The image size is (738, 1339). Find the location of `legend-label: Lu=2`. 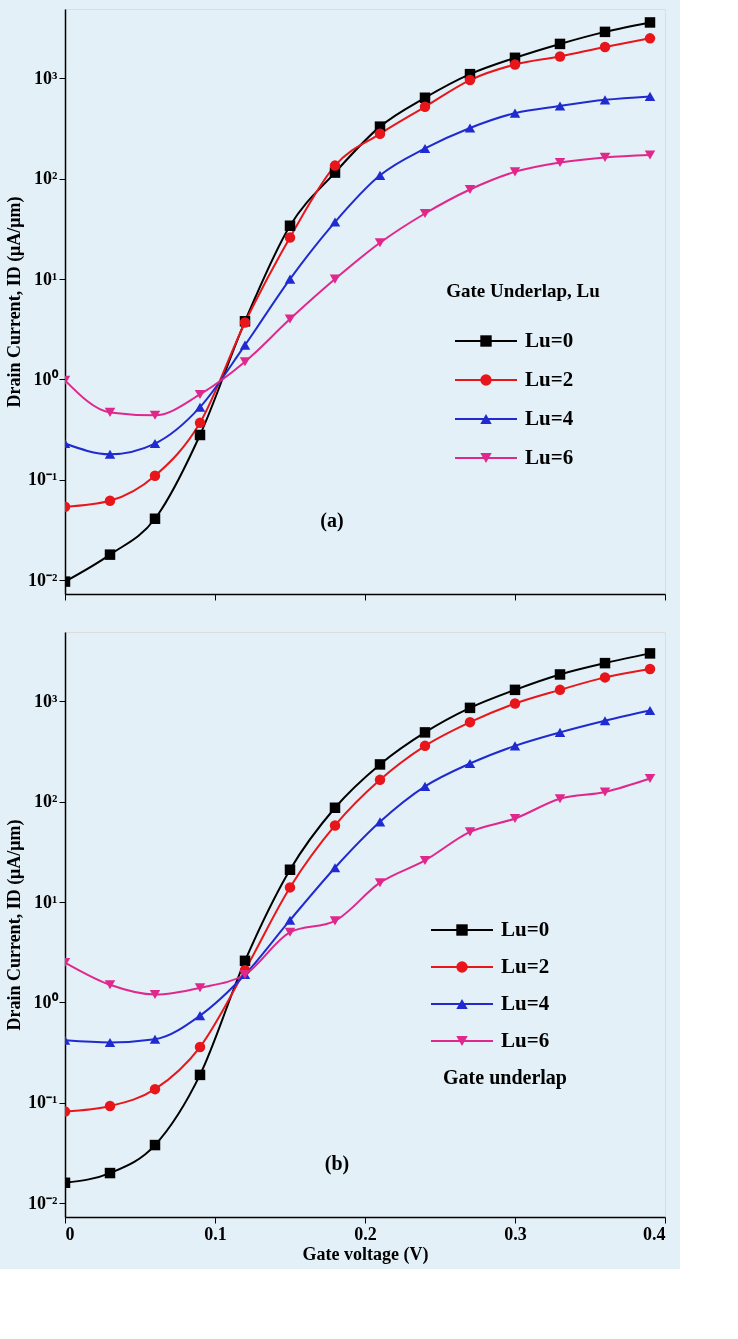

legend-label: Lu=2 is located at coordinates (525, 966).